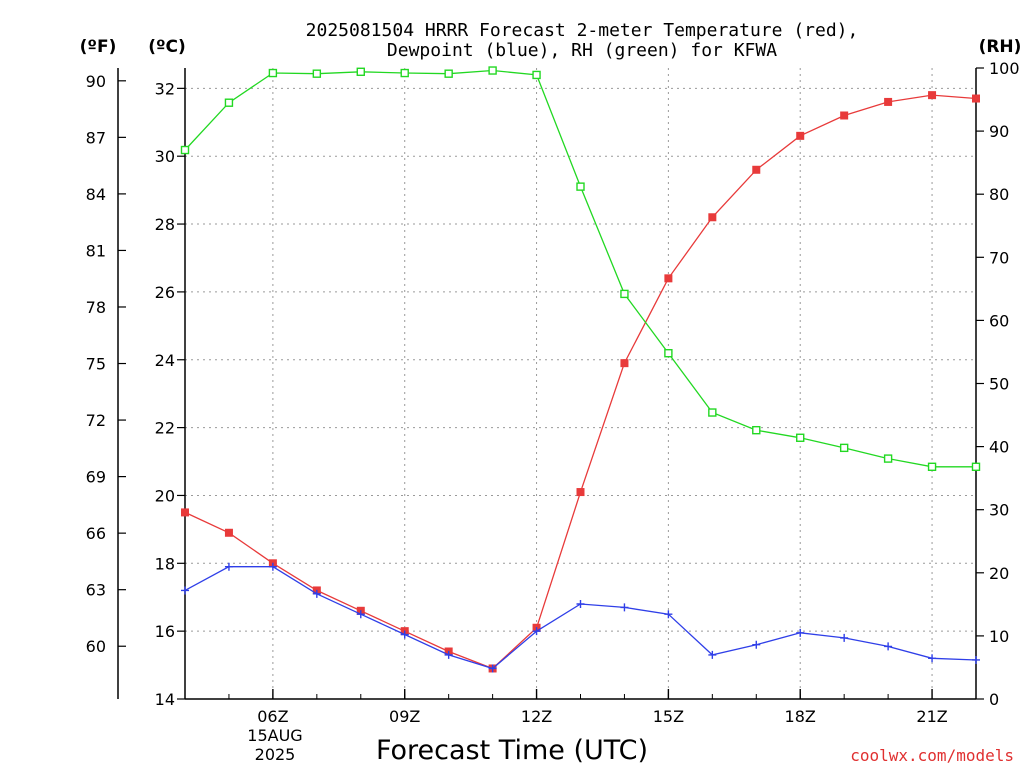 This screenshot has height=768, width=1024. I want to click on celsius-tick-label: 24, so click(165, 360).